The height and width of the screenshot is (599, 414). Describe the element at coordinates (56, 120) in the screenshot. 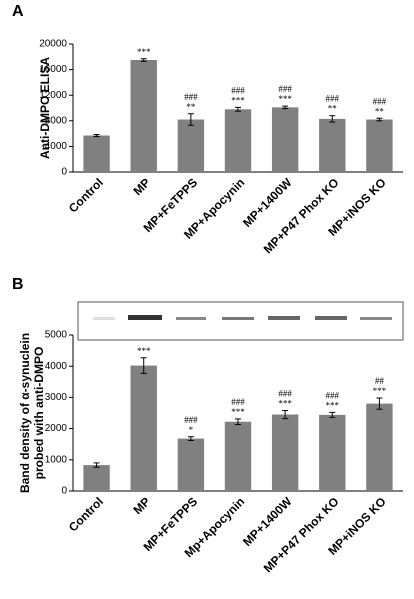

I see `y-tick-label: 8000` at that location.